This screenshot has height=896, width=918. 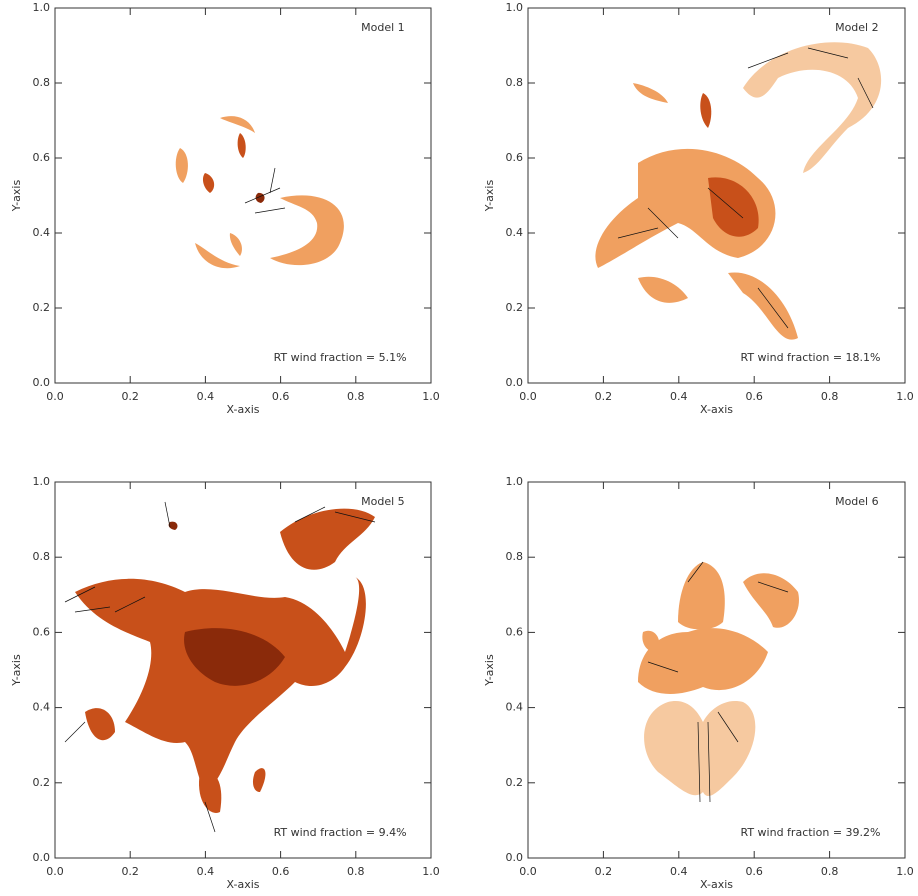 What do you see at coordinates (340, 357) in the screenshot?
I see `annotation: RT wind fraction = 5.1%` at bounding box center [340, 357].